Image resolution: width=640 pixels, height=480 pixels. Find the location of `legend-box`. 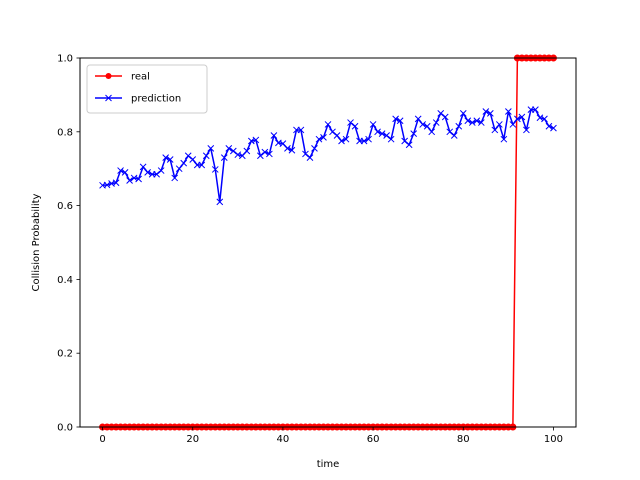

legend-box is located at coordinates (147, 89).